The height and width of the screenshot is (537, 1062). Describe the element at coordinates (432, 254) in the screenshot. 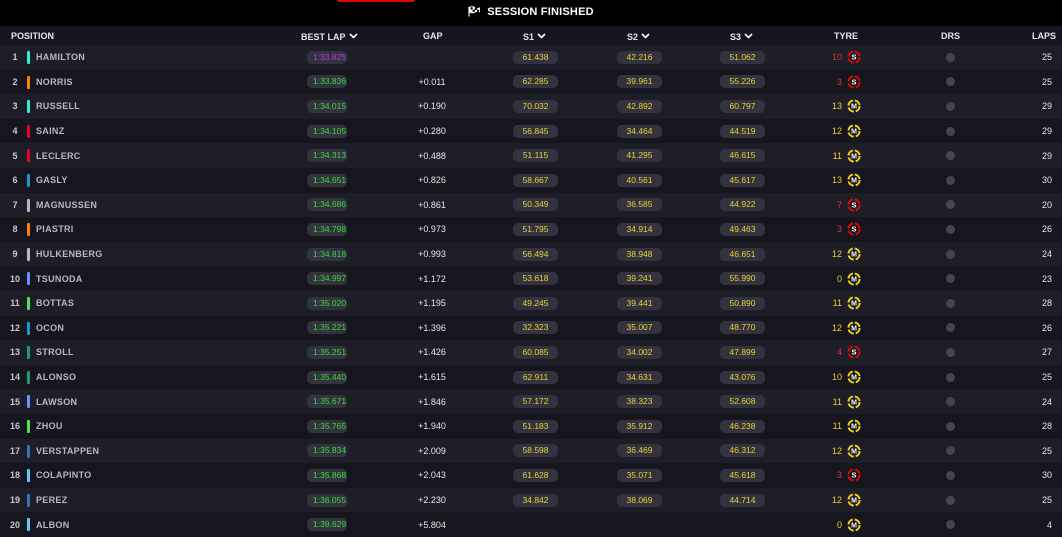

I see `gap-value: +0.993` at that location.